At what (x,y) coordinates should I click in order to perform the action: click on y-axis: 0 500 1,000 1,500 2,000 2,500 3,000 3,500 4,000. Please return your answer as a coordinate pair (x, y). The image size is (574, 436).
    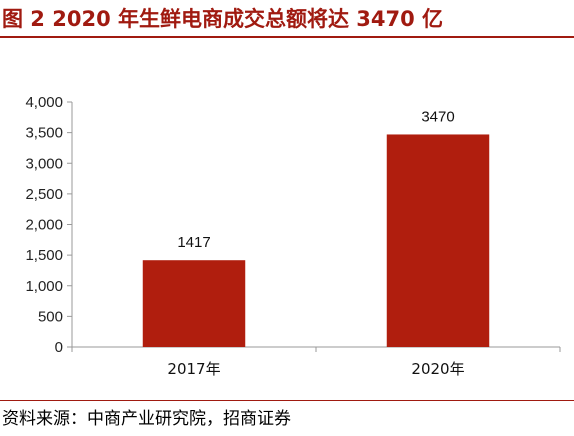
    Looking at the image, I should click on (49, 225).